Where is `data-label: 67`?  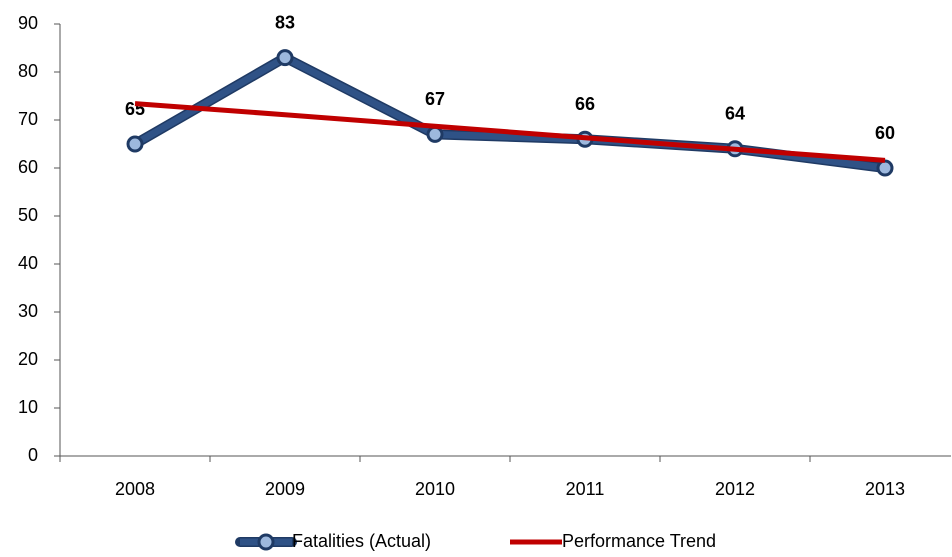 data-label: 67 is located at coordinates (435, 99).